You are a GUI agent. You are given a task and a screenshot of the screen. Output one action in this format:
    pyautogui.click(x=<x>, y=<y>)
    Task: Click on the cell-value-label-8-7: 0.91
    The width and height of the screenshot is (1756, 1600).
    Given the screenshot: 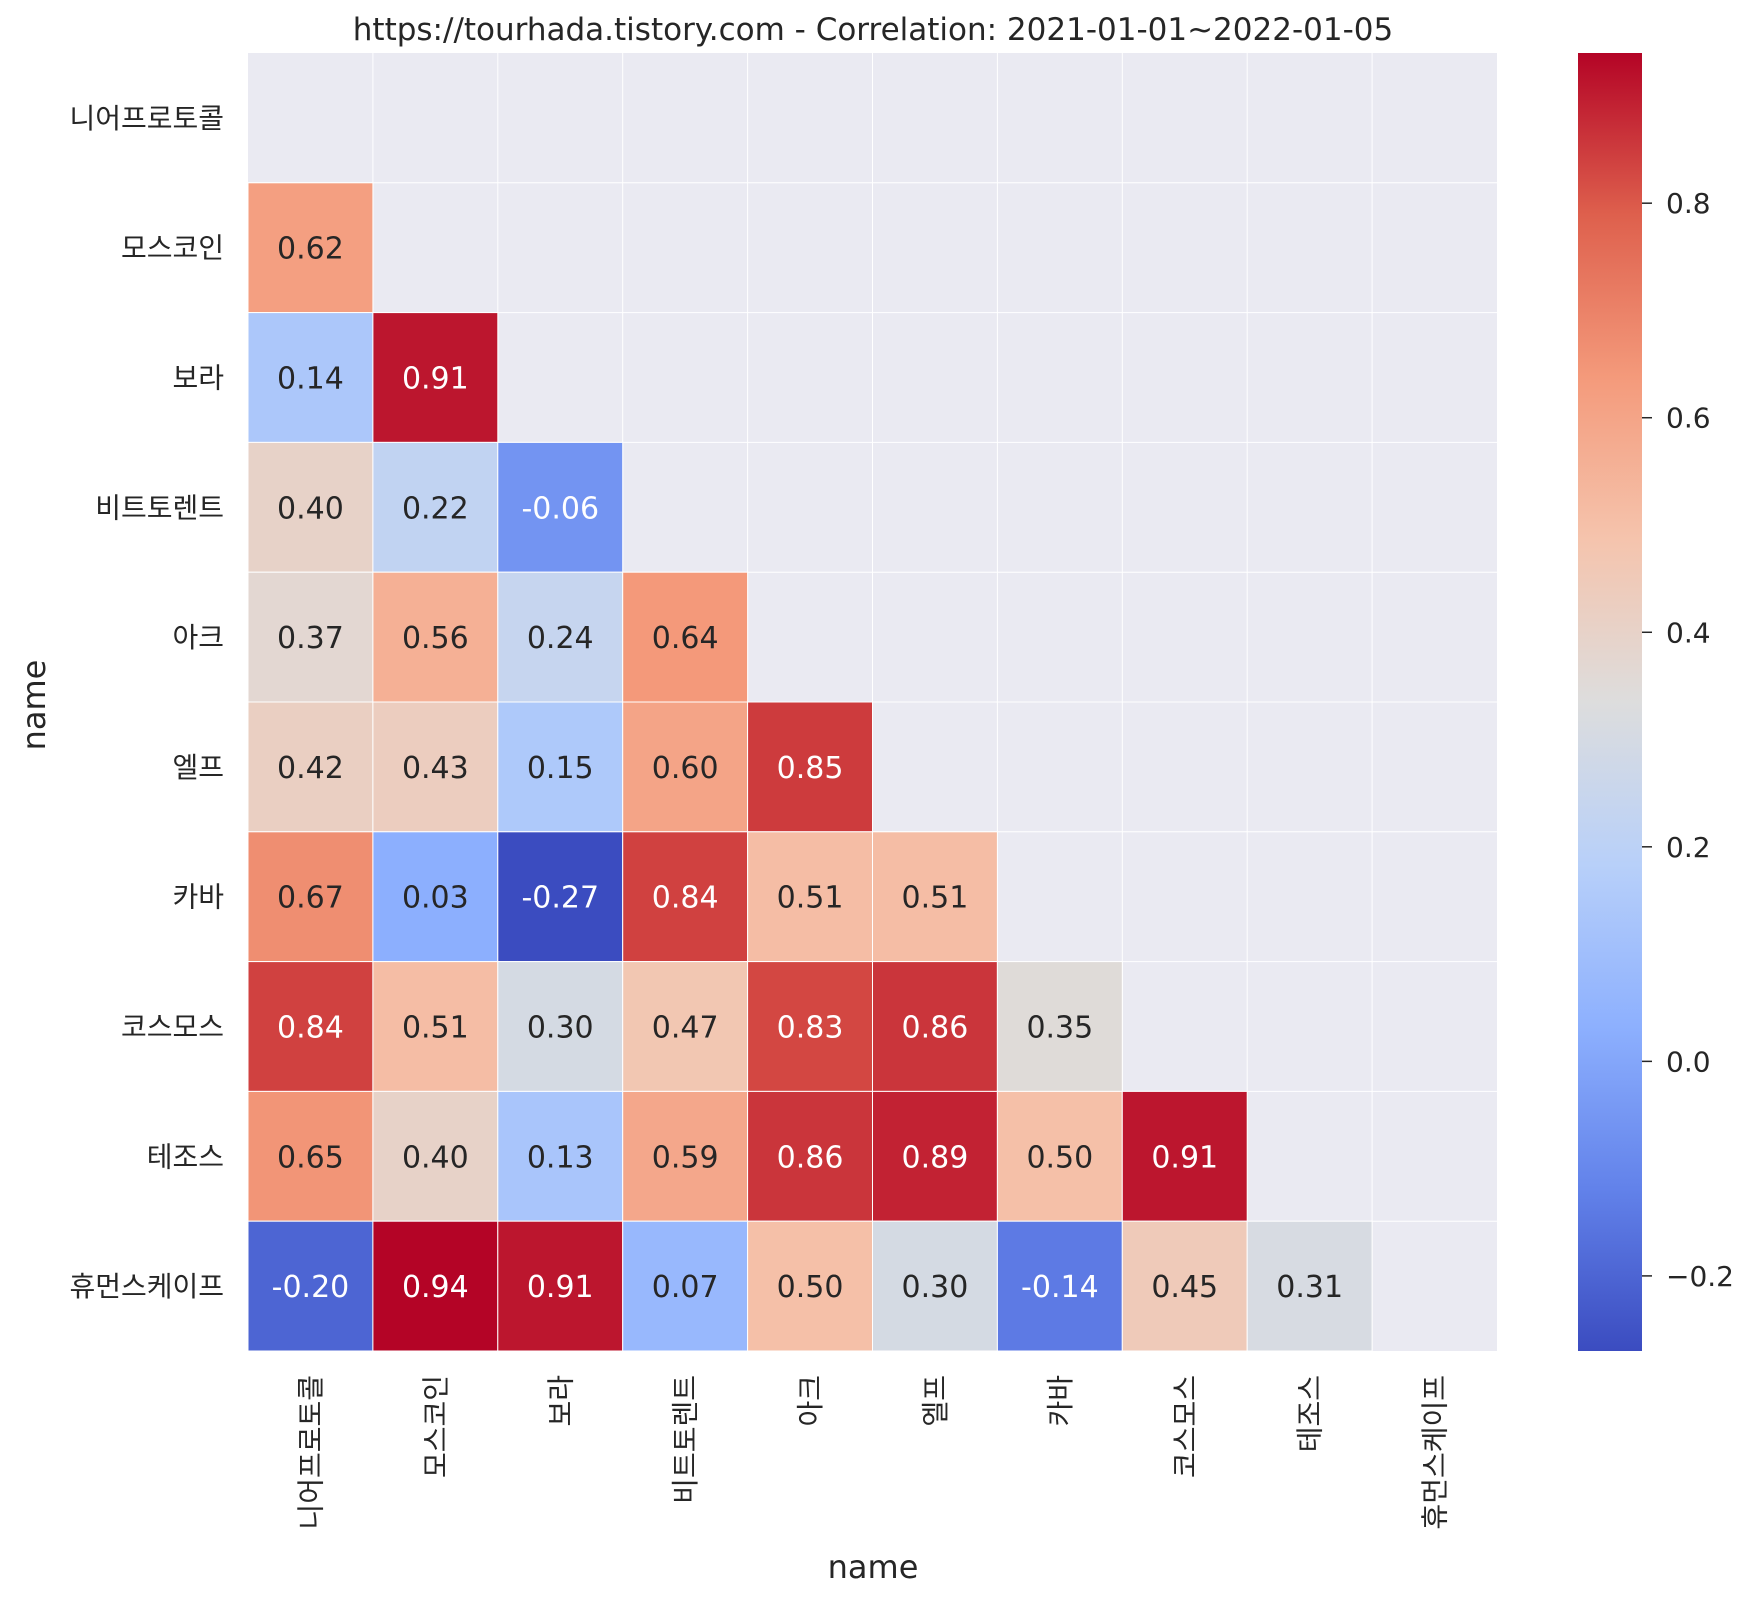 What is the action you would take?
    pyautogui.click(x=1184, y=1157)
    